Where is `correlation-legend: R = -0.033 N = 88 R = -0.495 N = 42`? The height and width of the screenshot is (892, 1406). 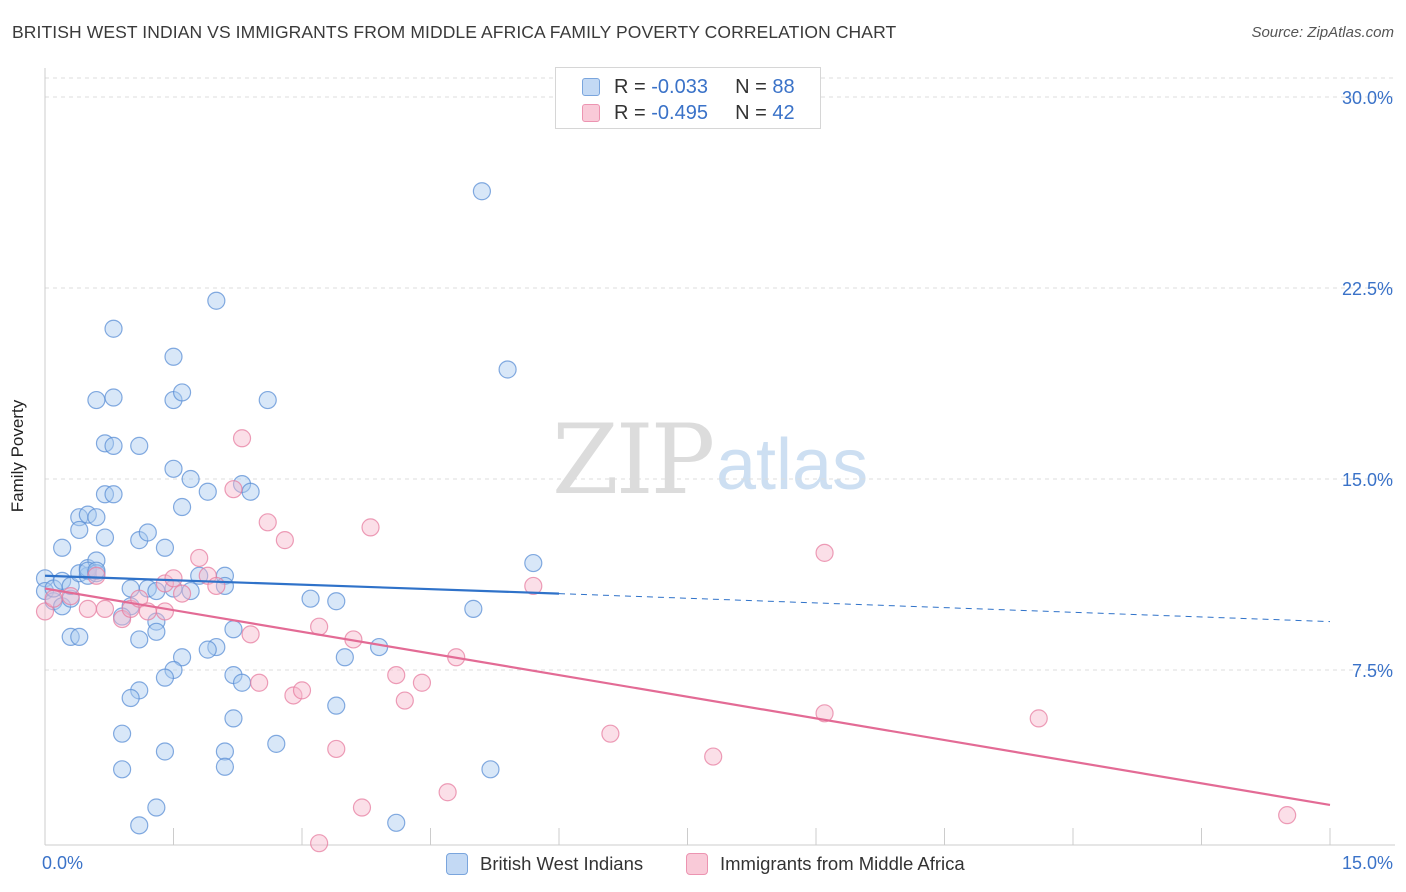 correlation-legend: R = -0.033 N = 88 R = -0.495 N = 42 is located at coordinates (688, 98).